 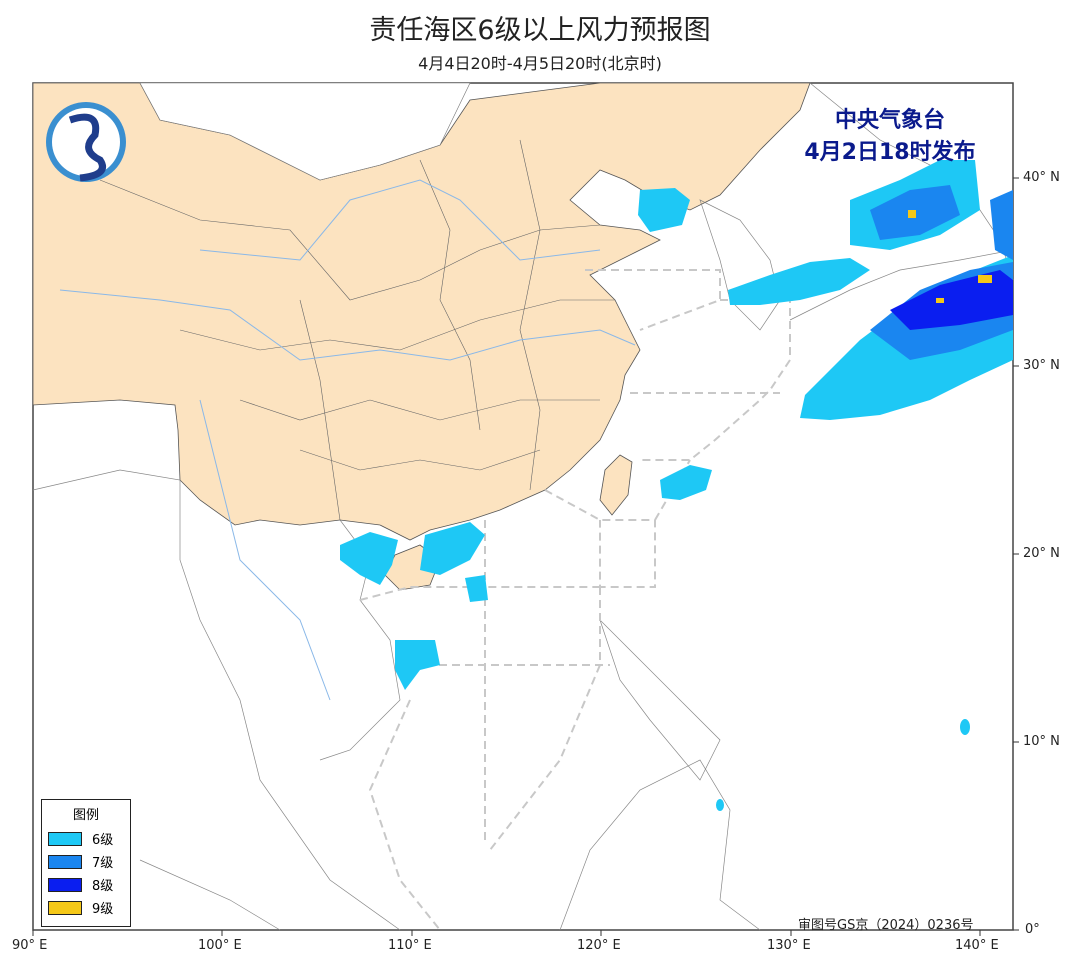 I want to click on legend-label: 7级, so click(x=103, y=863).